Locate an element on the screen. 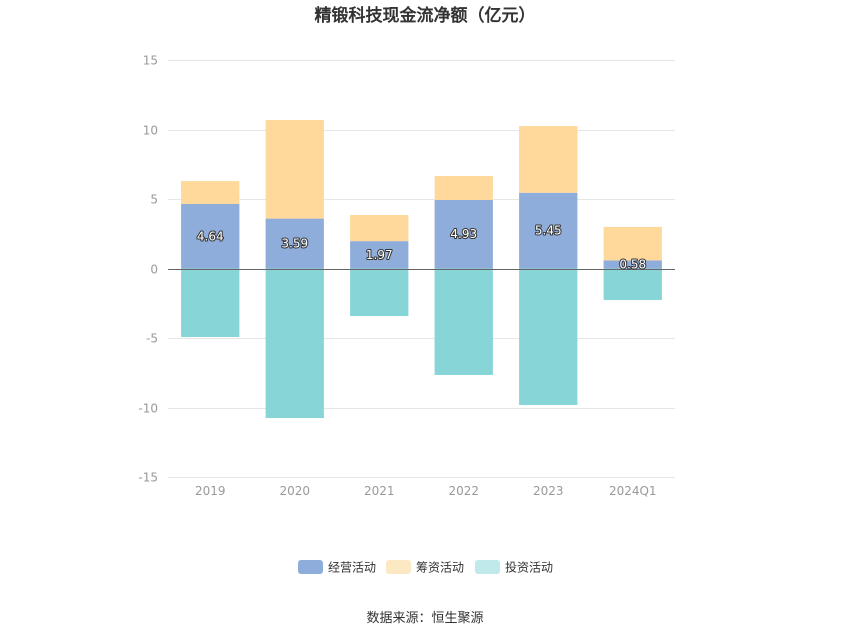 This screenshot has width=850, height=637. legend-swatch-operating is located at coordinates (310, 567).